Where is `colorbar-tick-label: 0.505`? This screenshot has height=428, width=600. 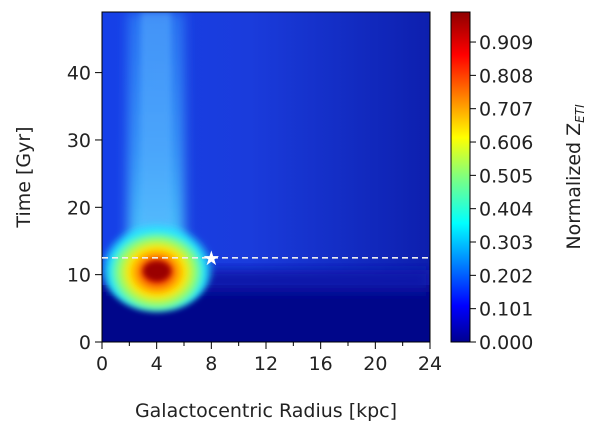
colorbar-tick-label: 0.505 is located at coordinates (506, 176).